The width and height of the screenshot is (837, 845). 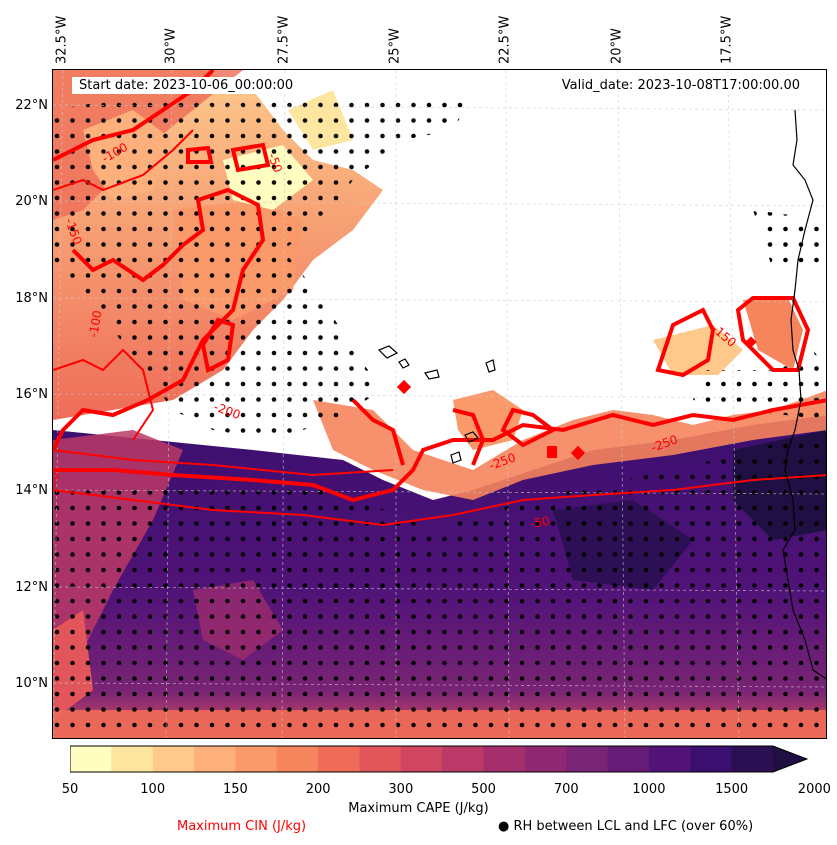 I want to click on rh-legend: ● RH between LCL and LFC (over 60%), so click(x=625, y=826).